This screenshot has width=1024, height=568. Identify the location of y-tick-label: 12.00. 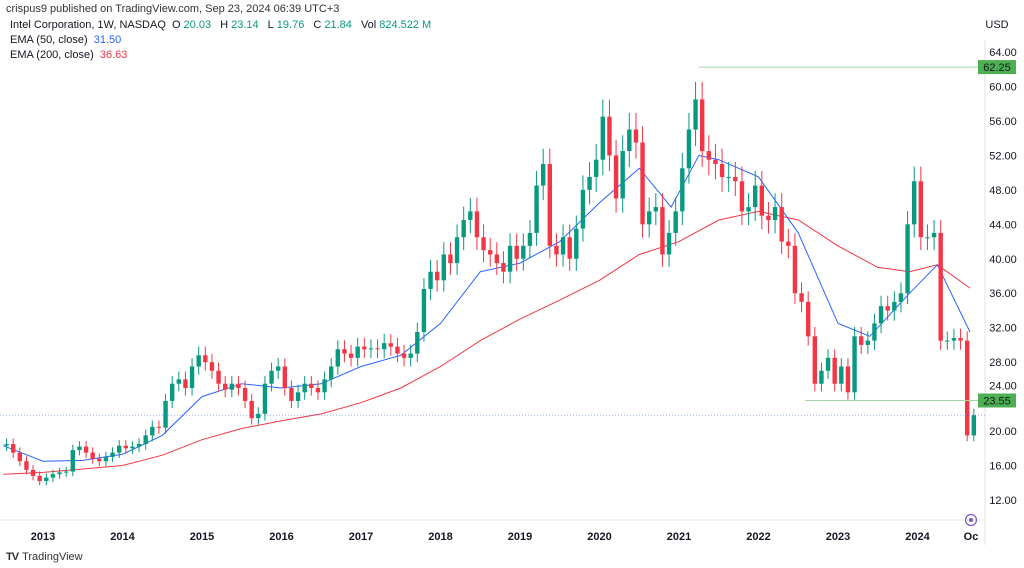
(1003, 501).